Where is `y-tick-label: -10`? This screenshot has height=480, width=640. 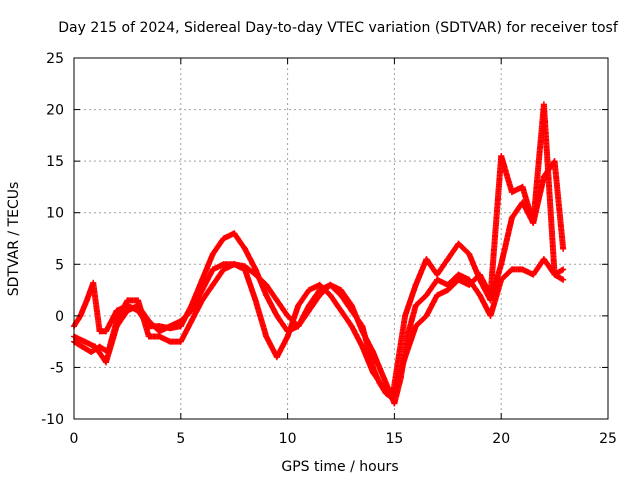
y-tick-label: -10 is located at coordinates (52, 420).